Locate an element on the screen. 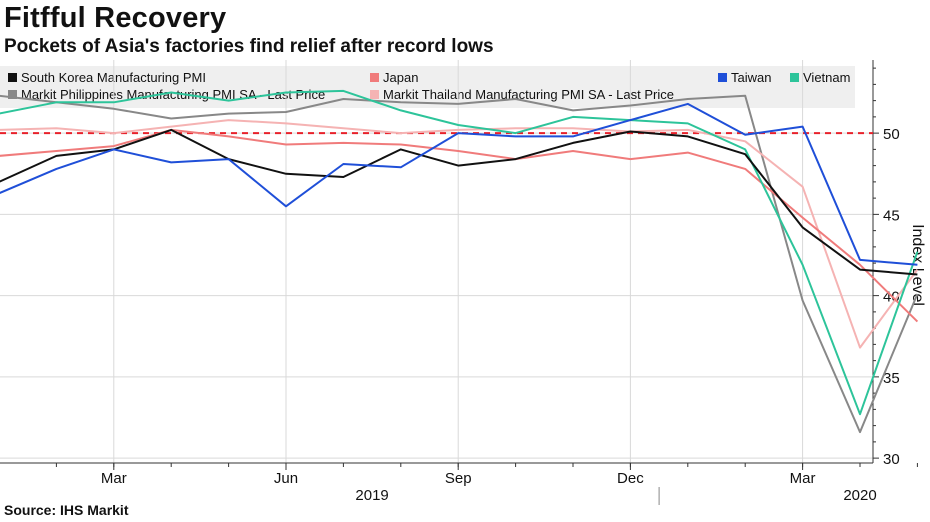 This screenshot has height=522, width=930. legend-item-taiwan: Taiwan is located at coordinates (744, 77).